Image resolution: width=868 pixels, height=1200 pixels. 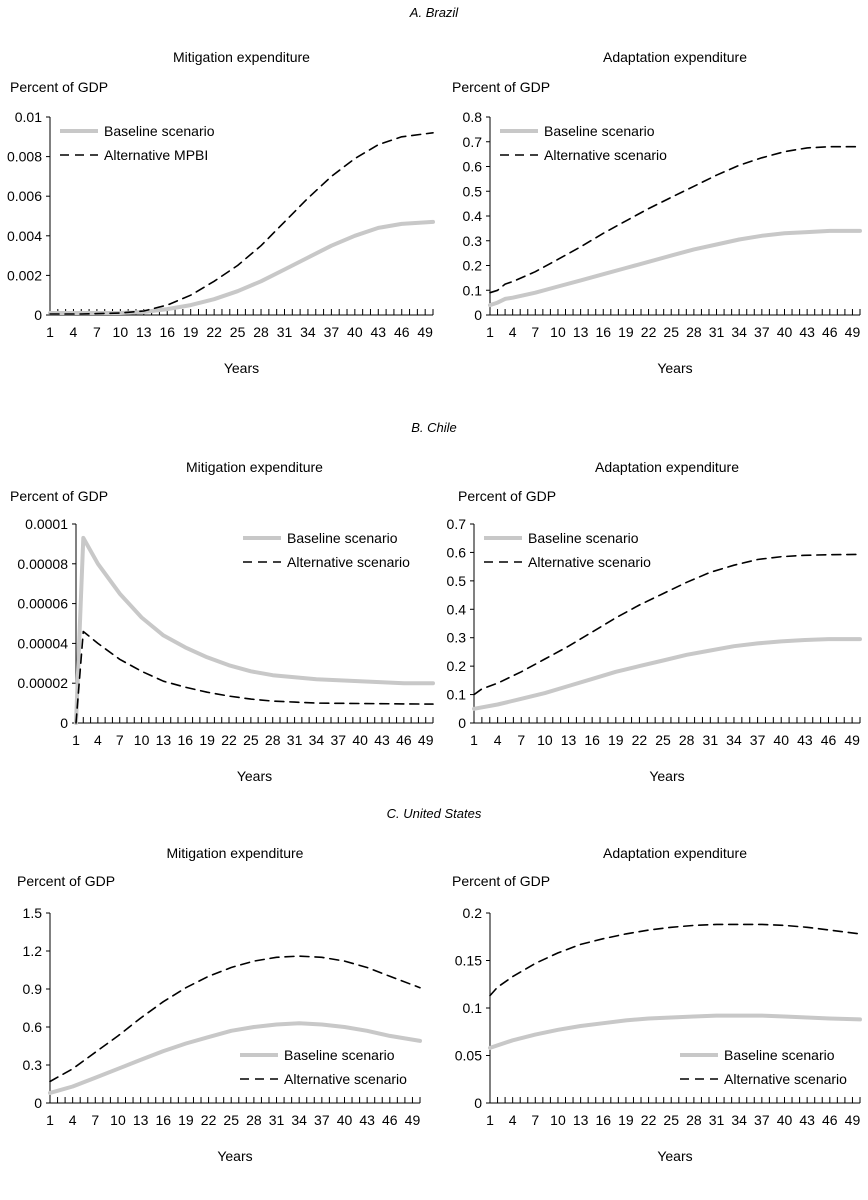 What do you see at coordinates (807, 332) in the screenshot?
I see `chart-2-xtick-label: 43` at bounding box center [807, 332].